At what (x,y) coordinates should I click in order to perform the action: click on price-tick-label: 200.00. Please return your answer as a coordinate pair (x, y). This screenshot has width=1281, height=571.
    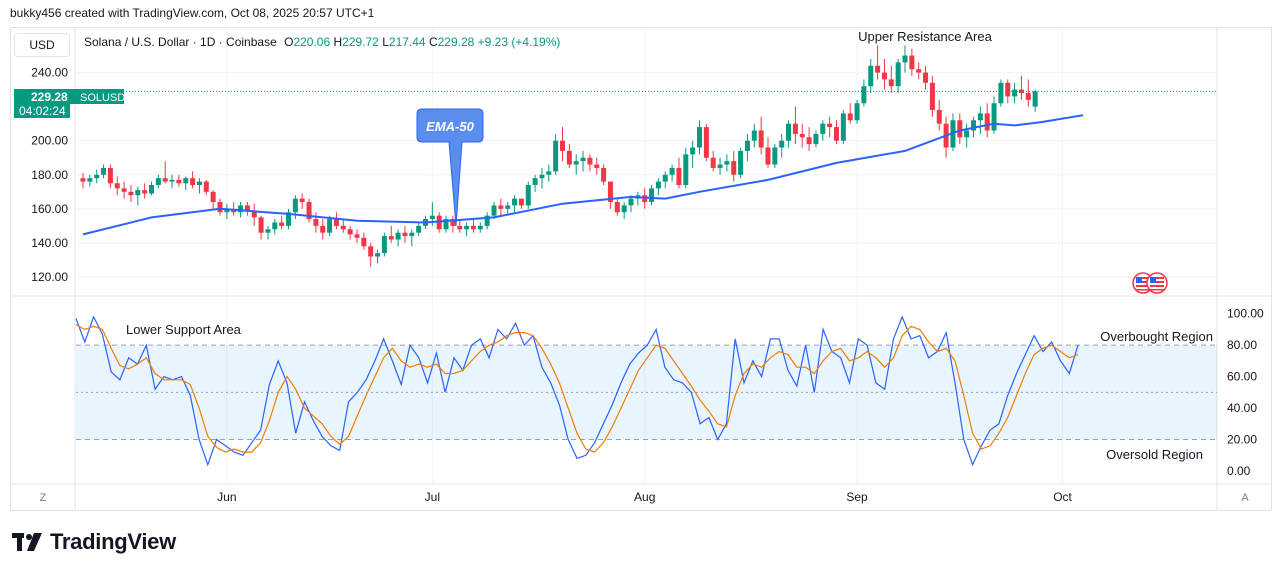
    Looking at the image, I should click on (49, 141).